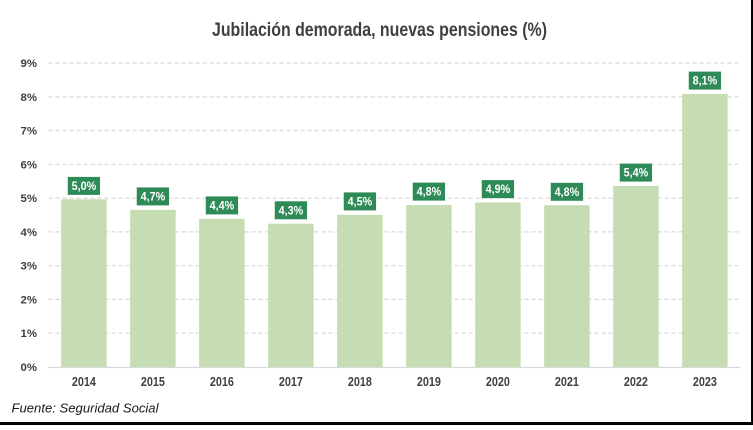  What do you see at coordinates (84, 186) in the screenshot?
I see `svg-text: 5,0%` at bounding box center [84, 186].